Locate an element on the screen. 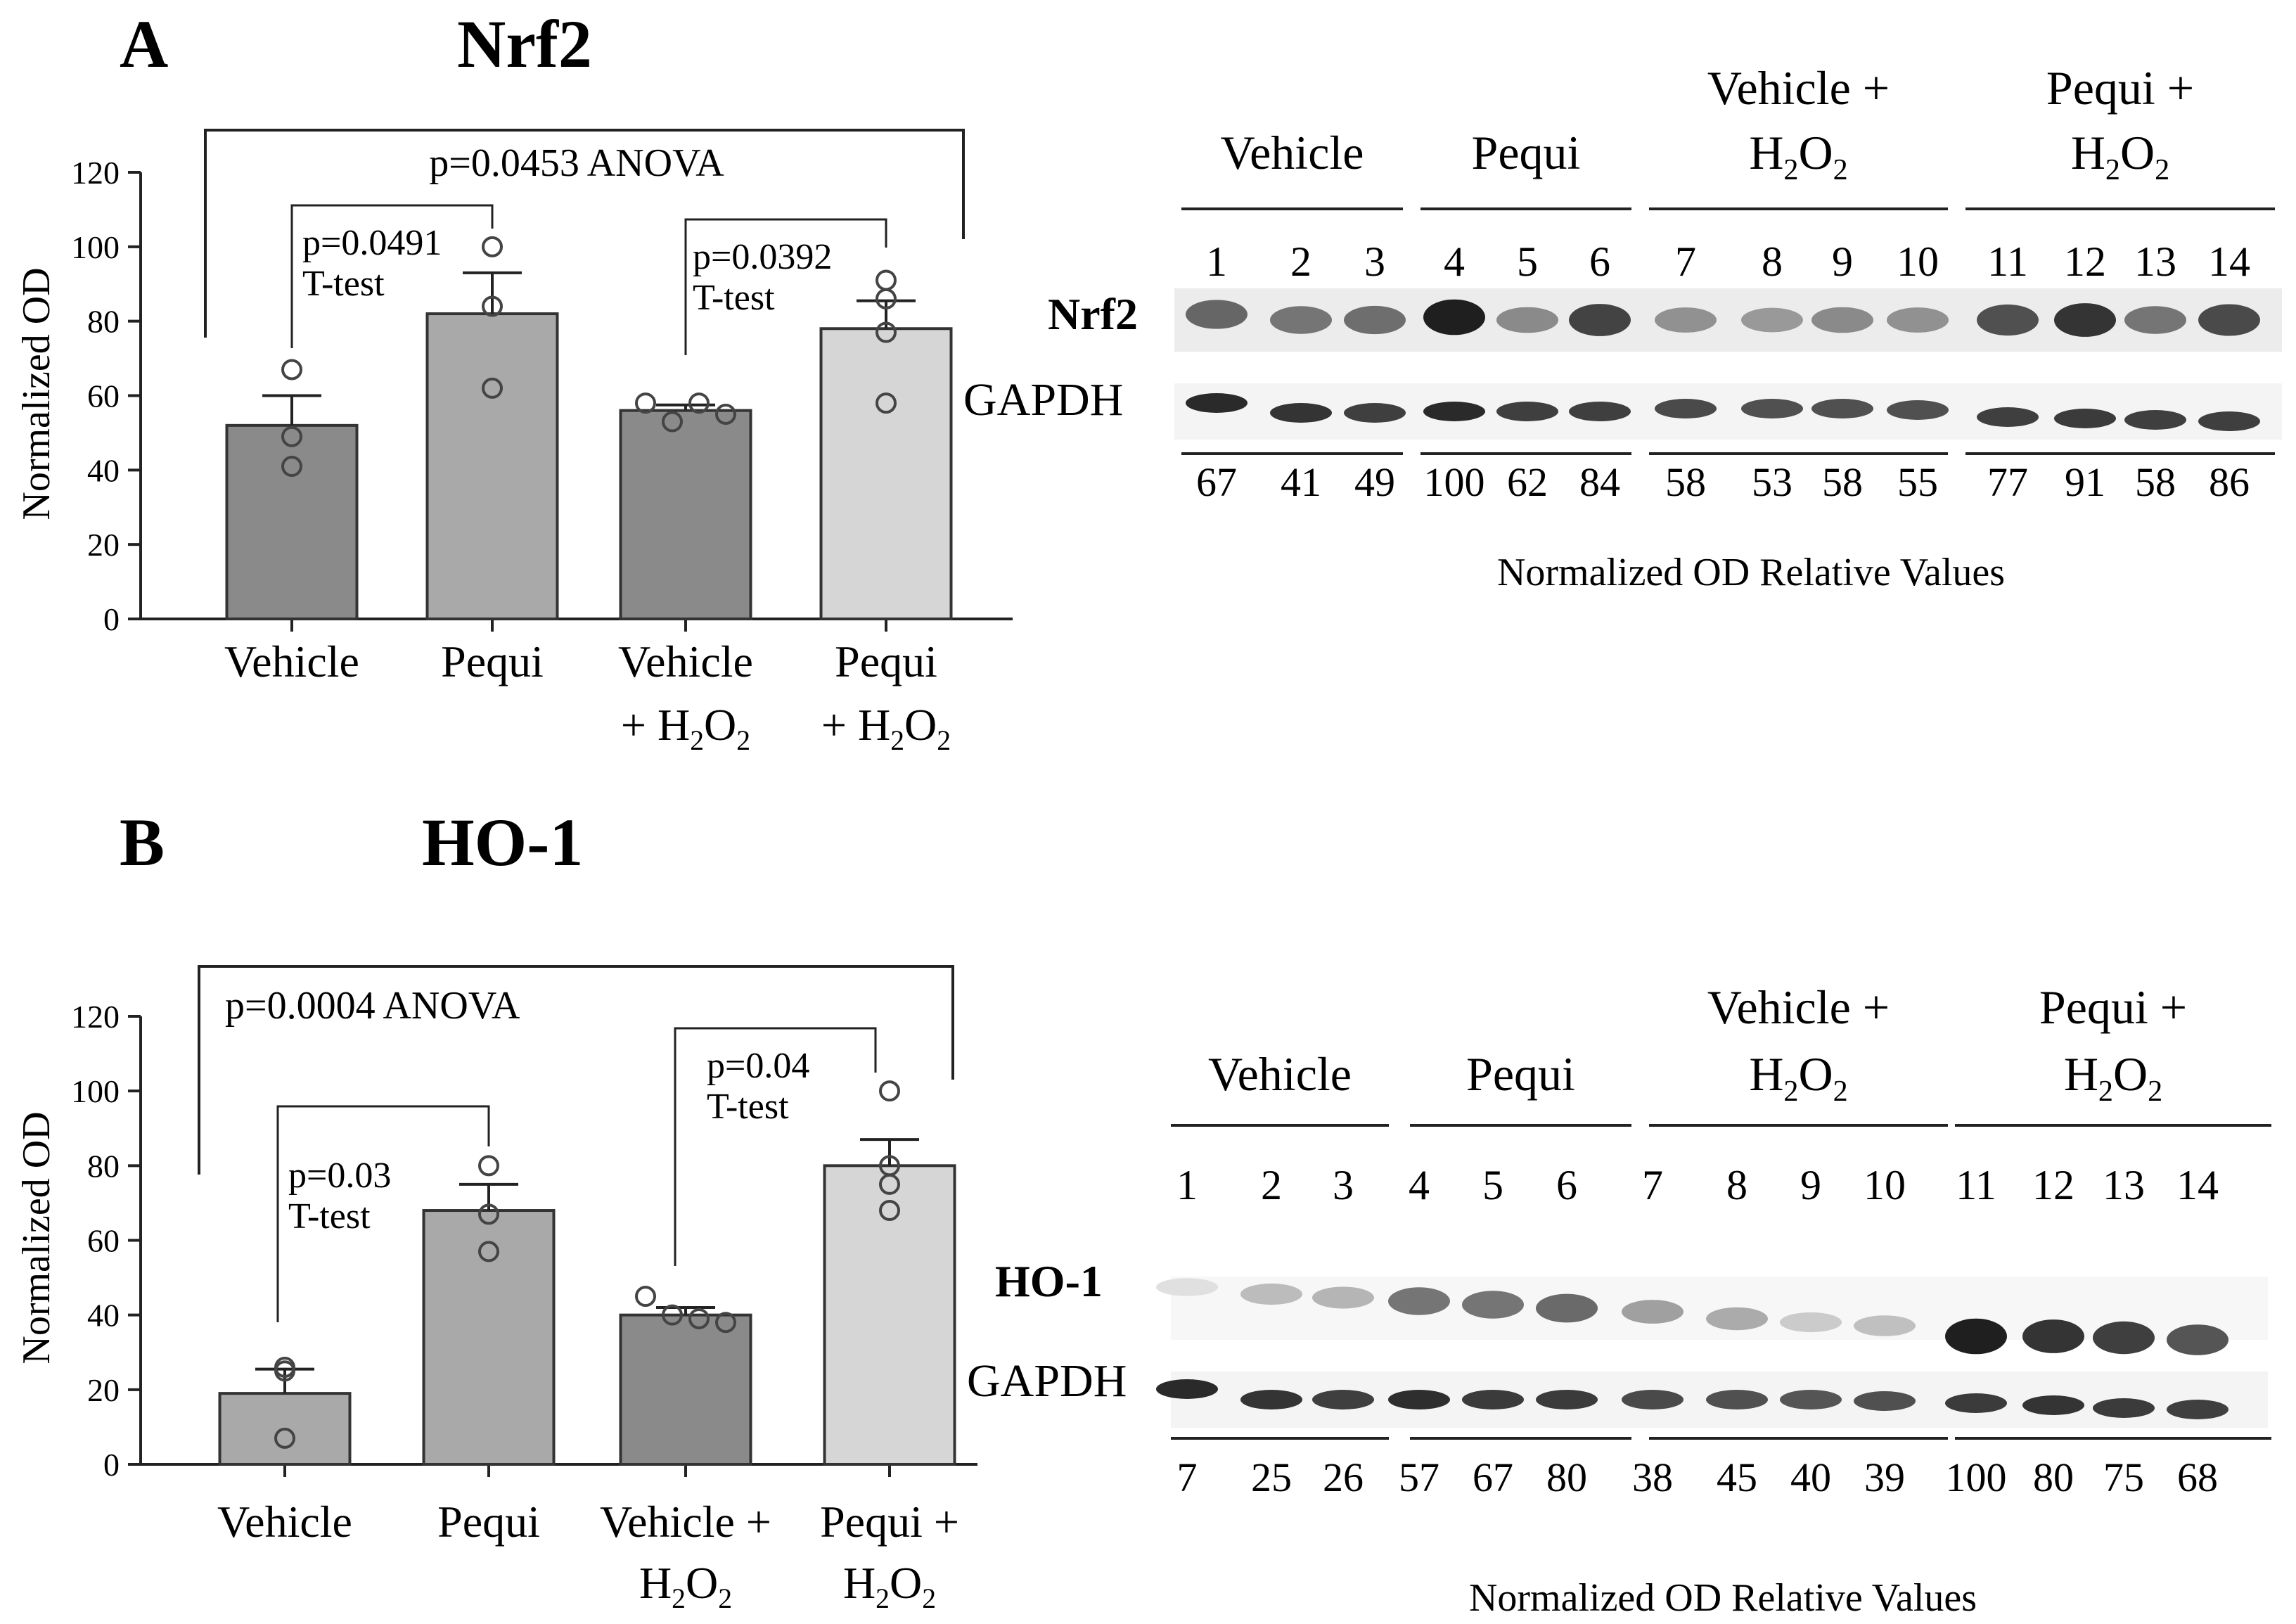 This screenshot has height=1624, width=2296. lane-number: 3 is located at coordinates (1374, 261).